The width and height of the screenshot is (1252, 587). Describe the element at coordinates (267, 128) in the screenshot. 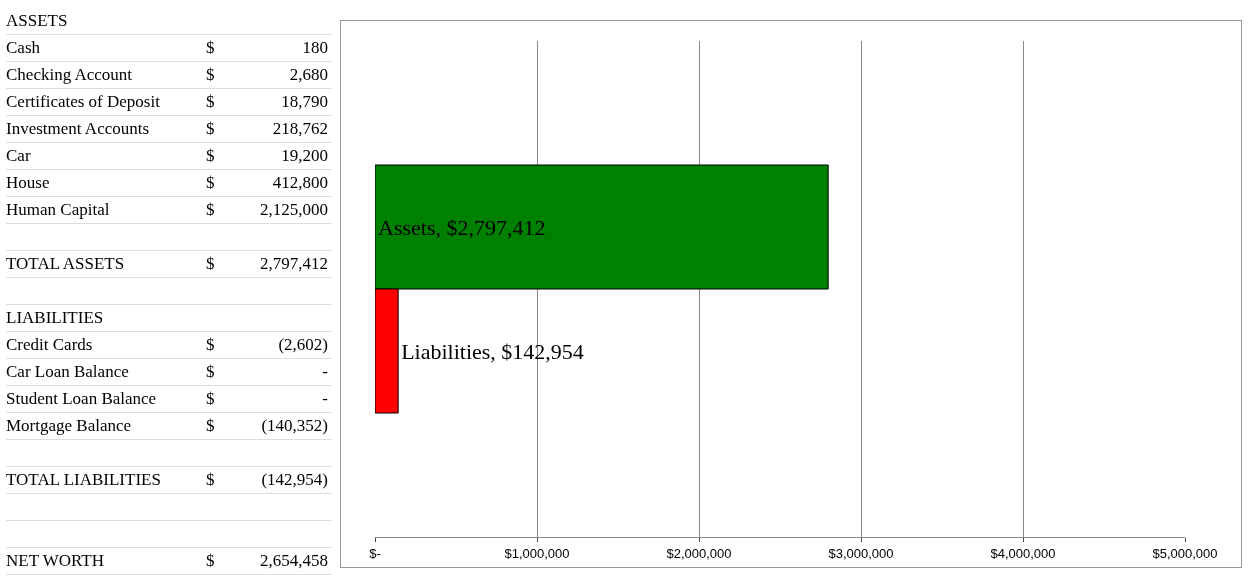

I see `text: $ 218,762` at that location.